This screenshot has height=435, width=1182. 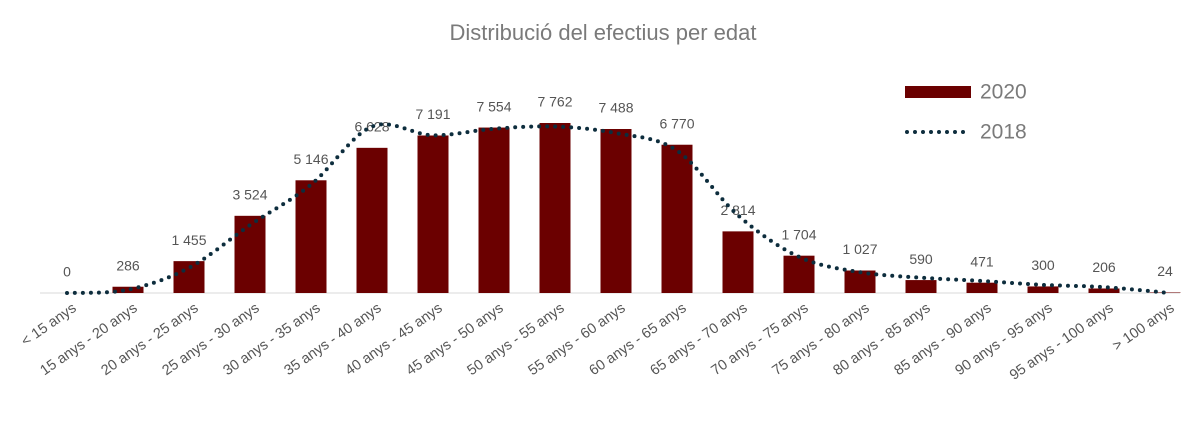 What do you see at coordinates (938, 92) in the screenshot?
I see `legend-swatch` at bounding box center [938, 92].